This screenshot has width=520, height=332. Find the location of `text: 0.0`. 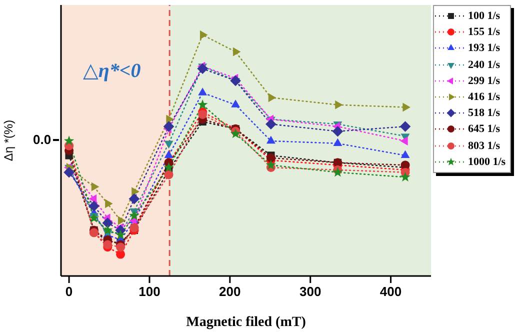

text: 0.0 is located at coordinates (42, 140).